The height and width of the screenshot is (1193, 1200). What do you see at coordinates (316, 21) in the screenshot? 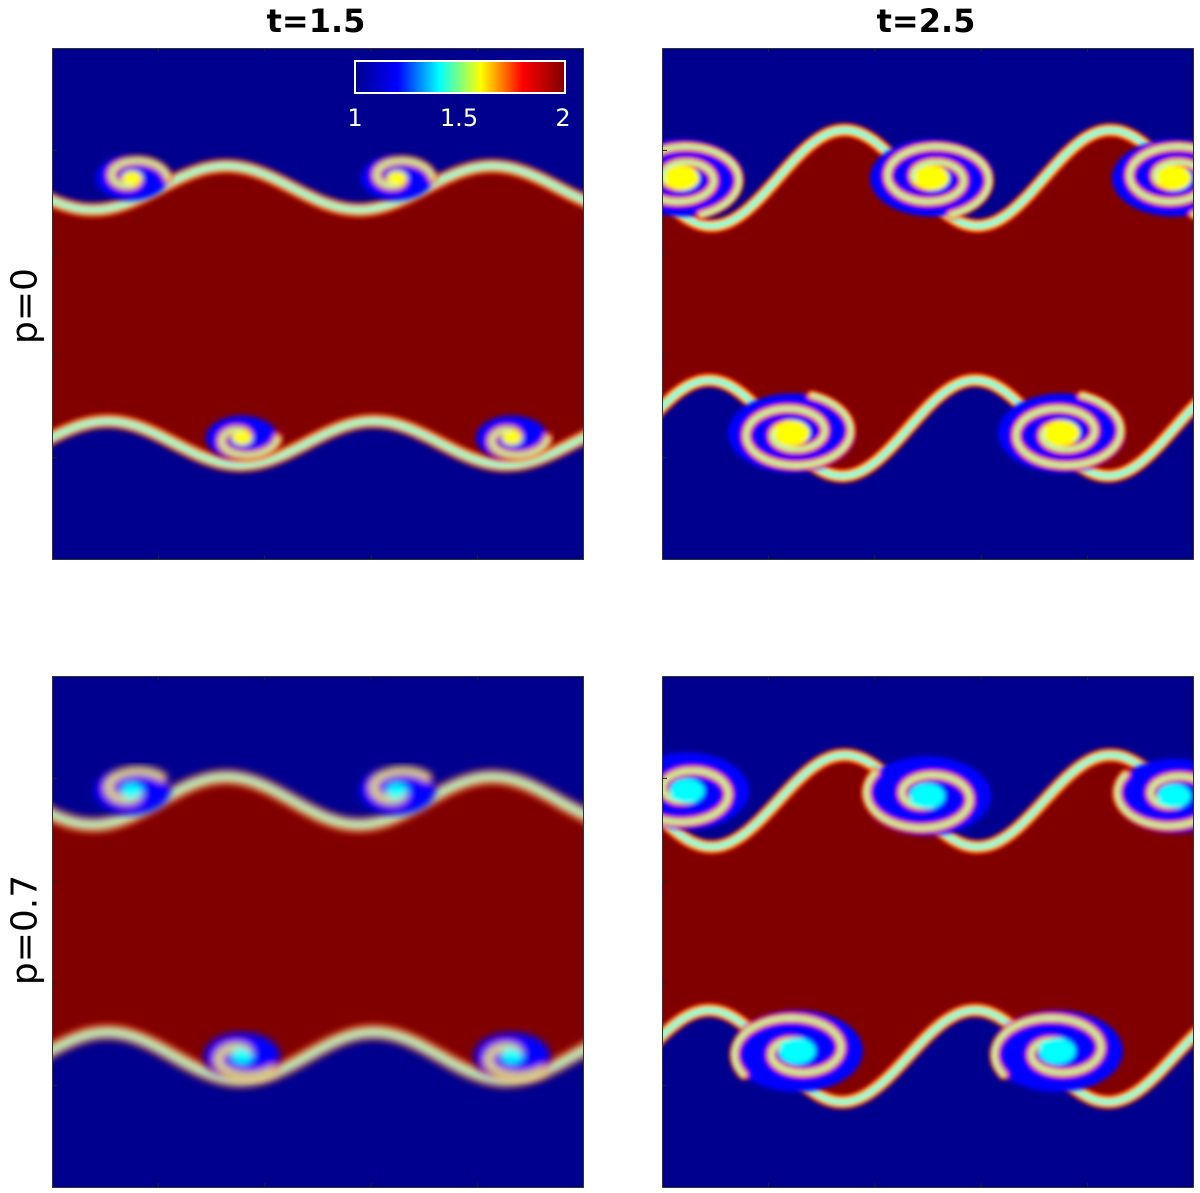
I see `column-title-t1: t=1.5` at bounding box center [316, 21].